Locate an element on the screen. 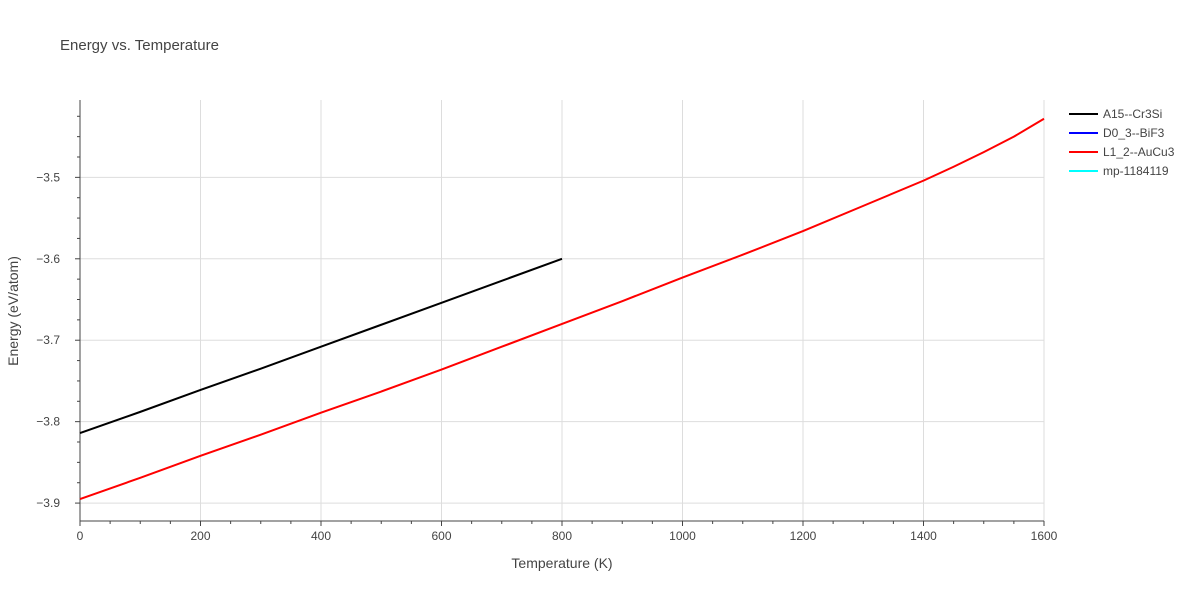 The image size is (1200, 605). legend-label: A15--Cr3Si is located at coordinates (1132, 114).